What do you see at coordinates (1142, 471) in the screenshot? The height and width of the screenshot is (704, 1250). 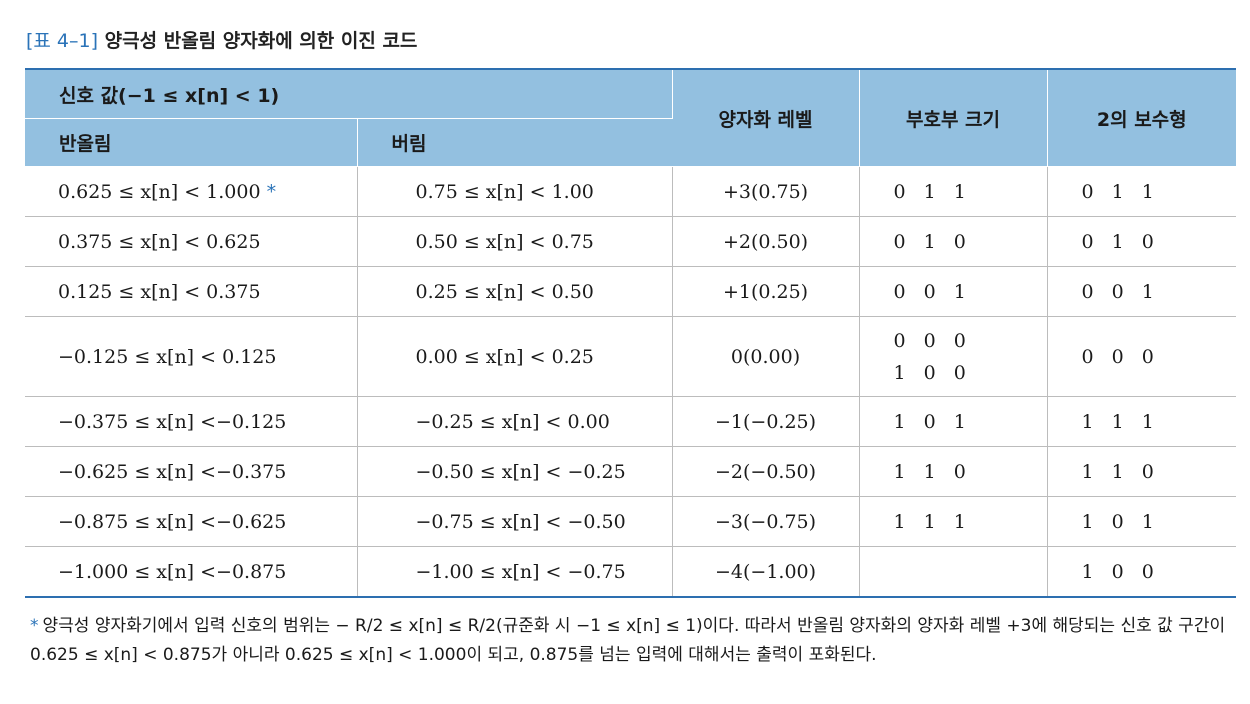 I see `twos-complement-cell: 1 1 0` at bounding box center [1142, 471].